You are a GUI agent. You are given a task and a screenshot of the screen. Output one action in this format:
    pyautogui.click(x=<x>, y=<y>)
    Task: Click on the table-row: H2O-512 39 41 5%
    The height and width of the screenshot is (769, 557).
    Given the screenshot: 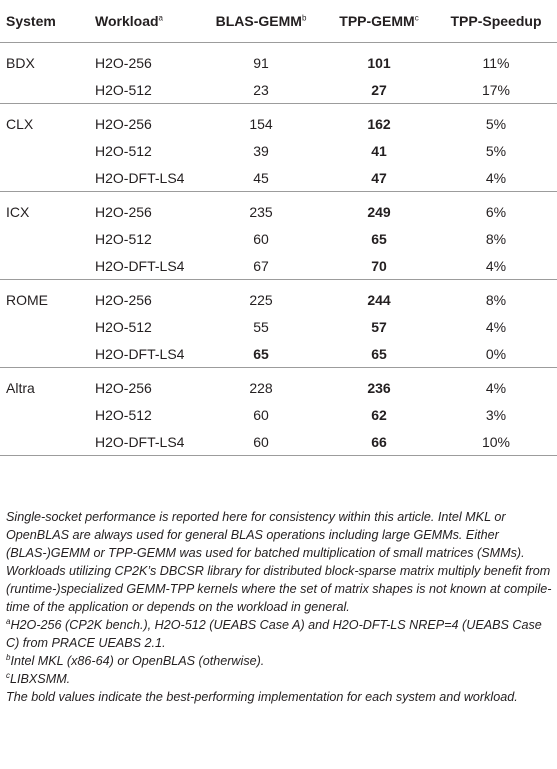 What is the action you would take?
    pyautogui.click(x=278, y=150)
    